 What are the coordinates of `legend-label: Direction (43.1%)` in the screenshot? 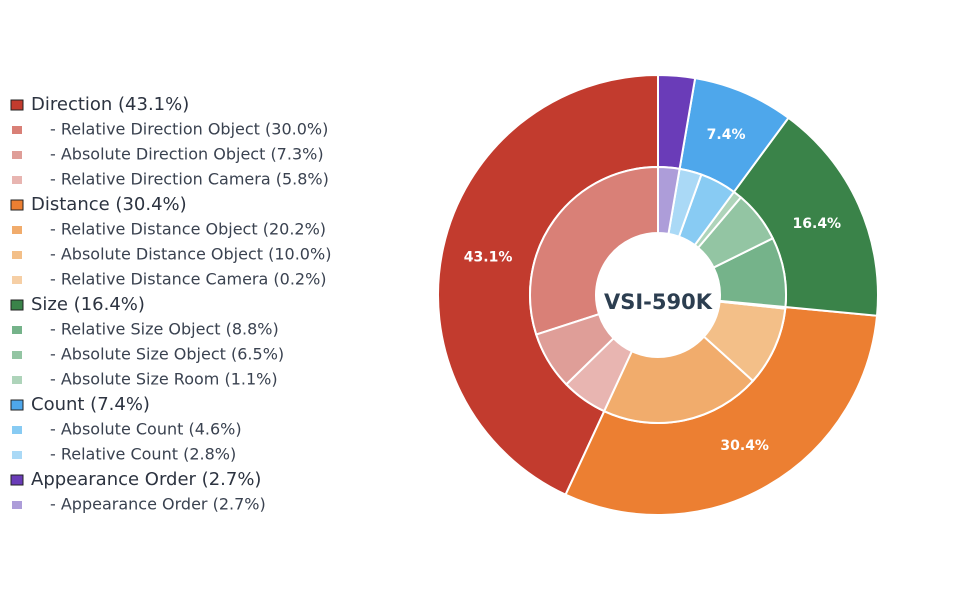 It's located at (110, 104).